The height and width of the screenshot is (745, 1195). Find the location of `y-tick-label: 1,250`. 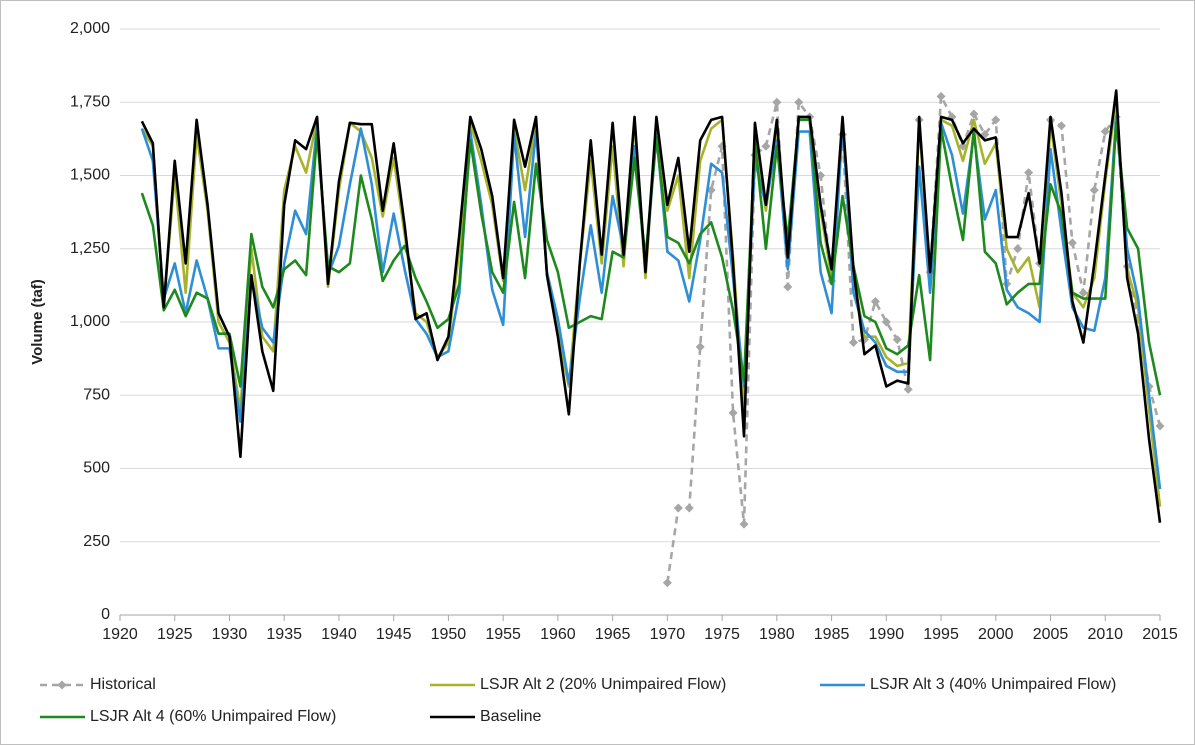

y-tick-label: 1,250 is located at coordinates (90, 248).